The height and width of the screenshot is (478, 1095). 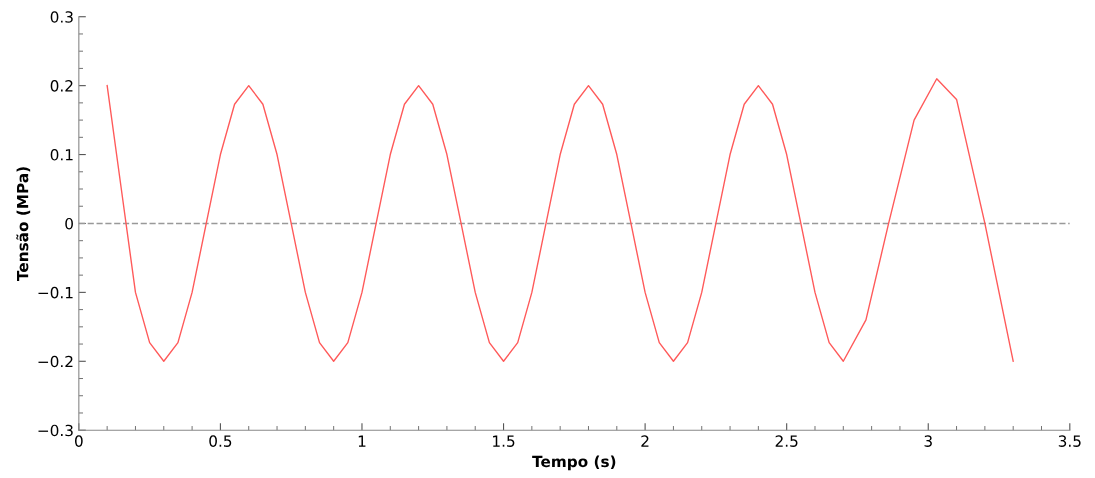 I want to click on x-tick-label: 3, so click(x=928, y=441).